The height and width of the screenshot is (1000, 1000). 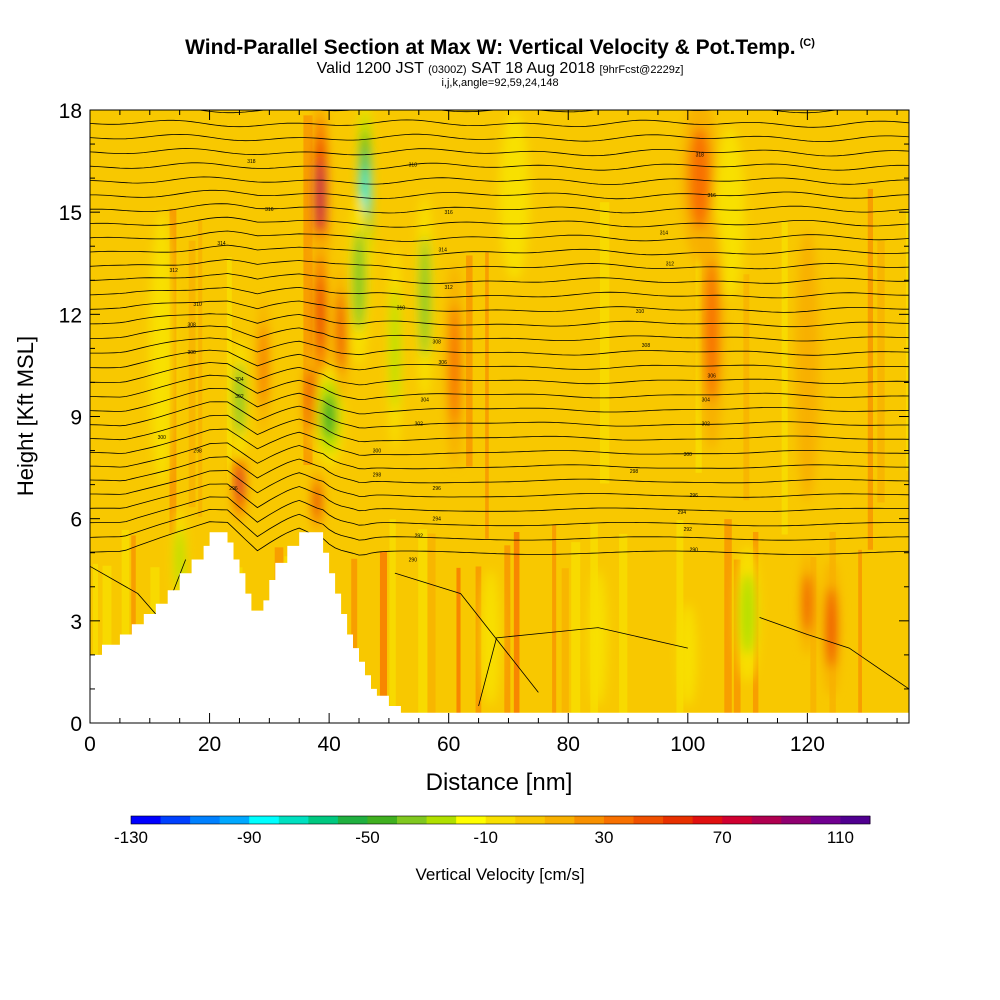 I want to click on x-tick-label: 120, so click(x=807, y=744).